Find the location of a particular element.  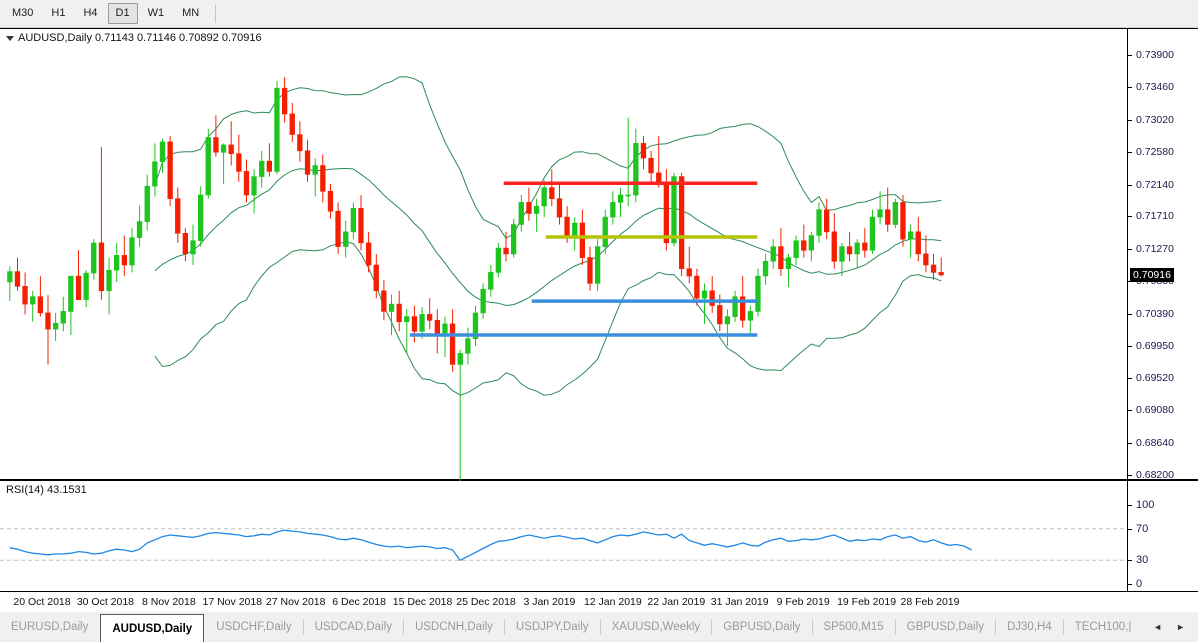

timeframe-button-w1: W1 is located at coordinates (156, 13).